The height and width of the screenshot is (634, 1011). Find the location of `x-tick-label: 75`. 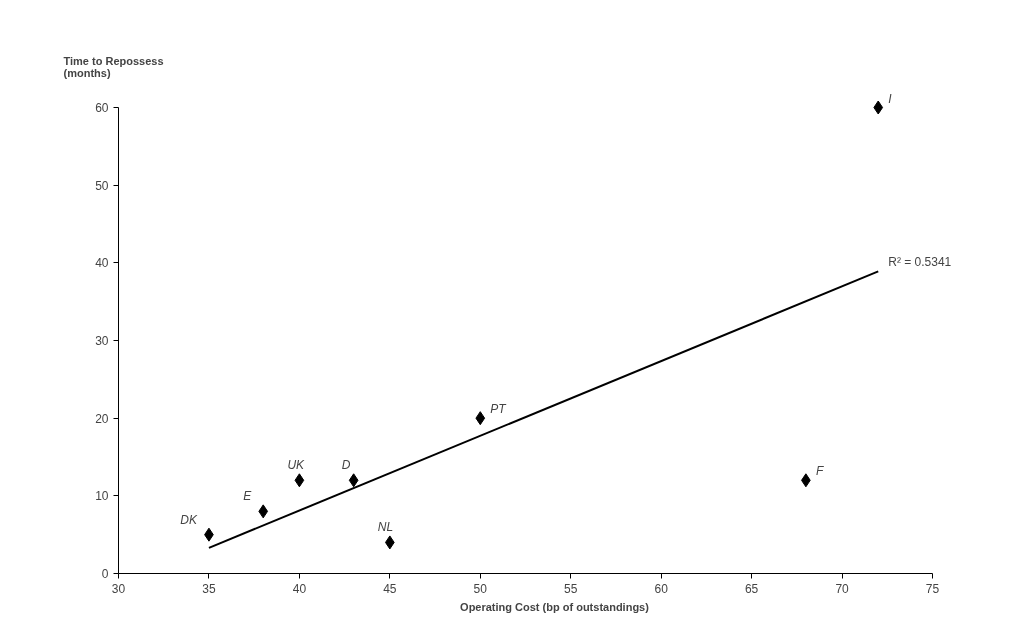

x-tick-label: 75 is located at coordinates (932, 588).